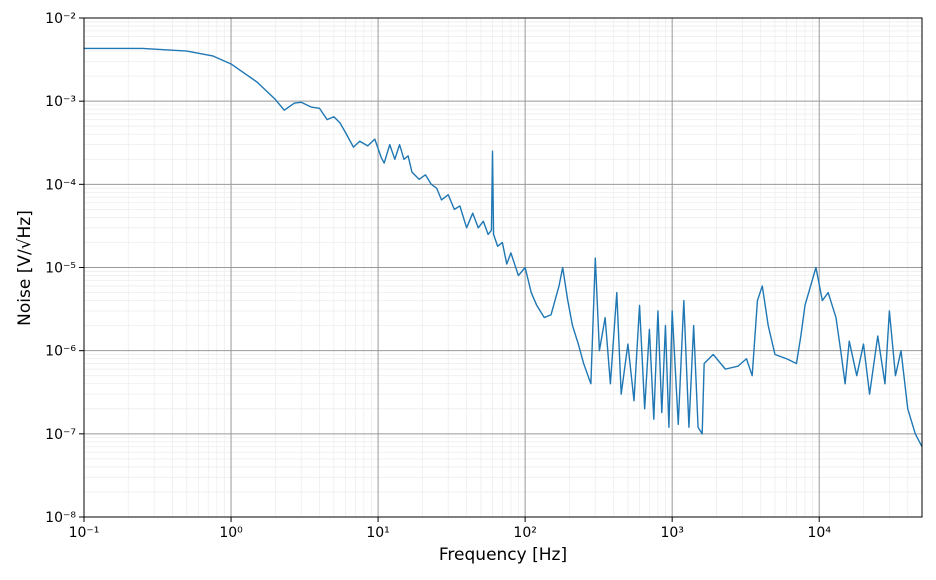 The image size is (936, 580). What do you see at coordinates (503, 555) in the screenshot?
I see `x-axis-label: Frequency [Hz]` at bounding box center [503, 555].